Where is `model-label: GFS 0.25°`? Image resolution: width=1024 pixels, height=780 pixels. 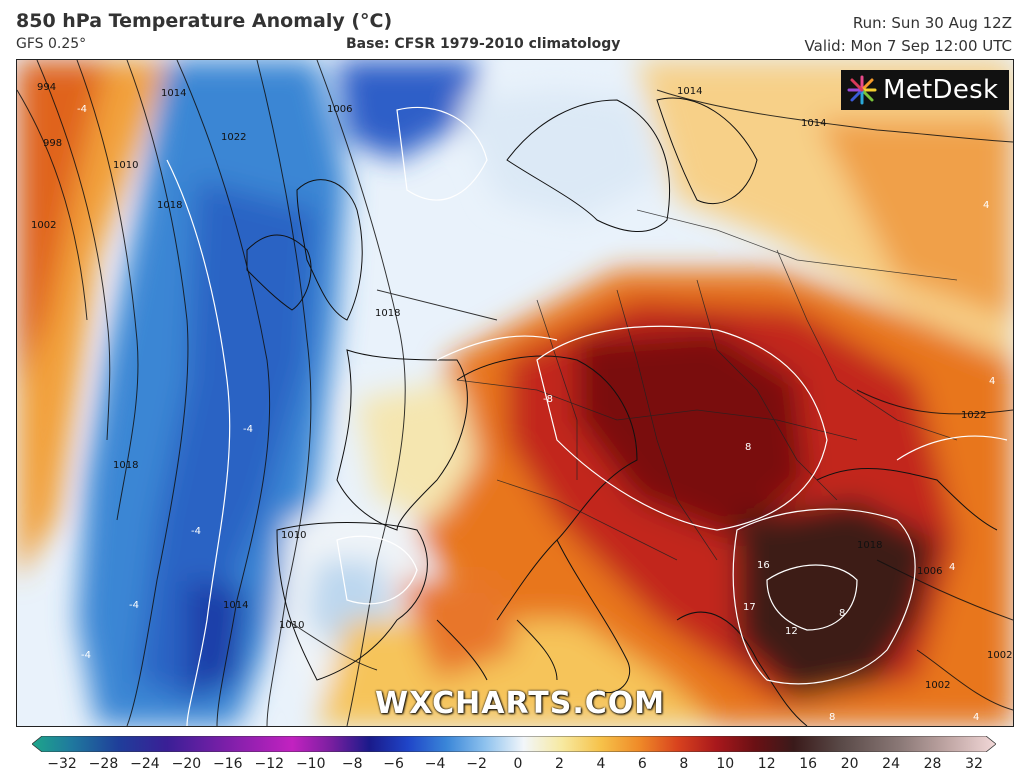
model-label: GFS 0.25° is located at coordinates (51, 44).